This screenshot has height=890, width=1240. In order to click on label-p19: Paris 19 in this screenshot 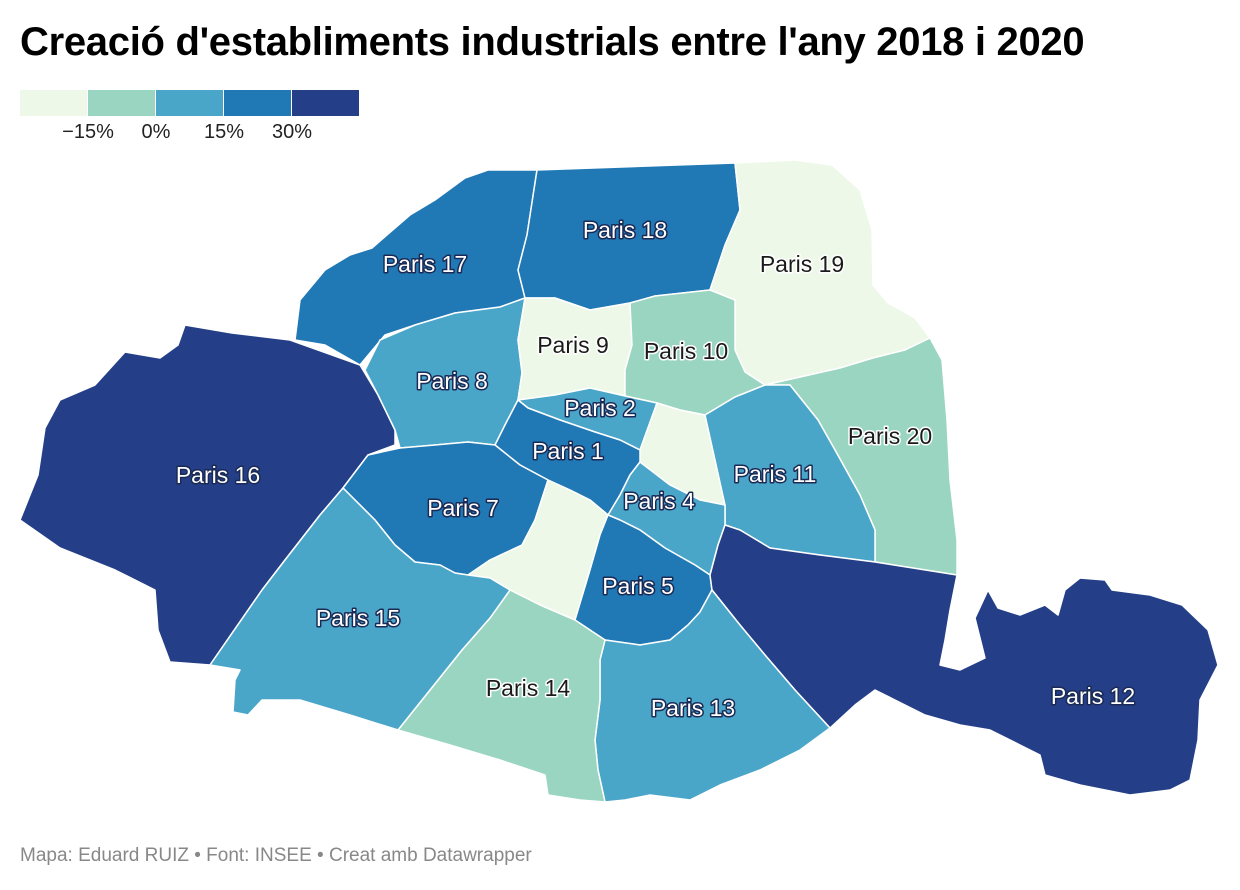, I will do `click(802, 264)`.